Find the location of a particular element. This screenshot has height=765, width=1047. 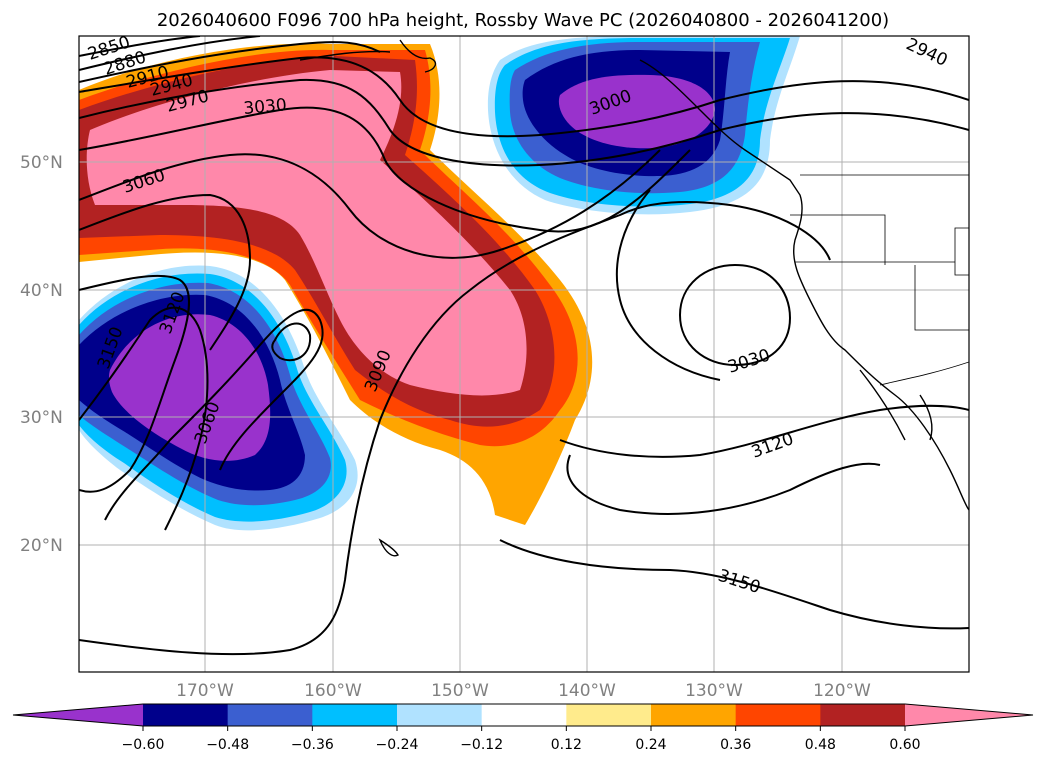

lat-label: 30°N is located at coordinates (41, 418).